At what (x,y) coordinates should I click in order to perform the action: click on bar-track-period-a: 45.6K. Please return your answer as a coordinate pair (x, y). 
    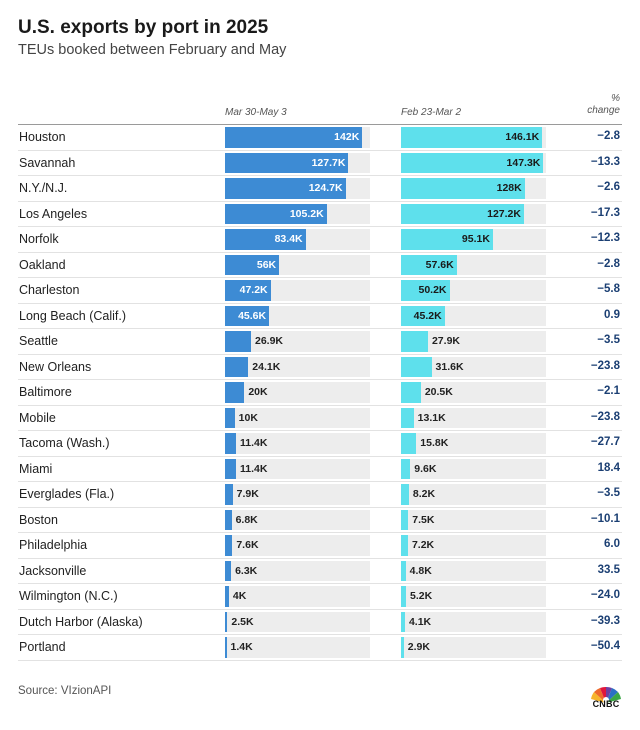
    Looking at the image, I should click on (297, 315).